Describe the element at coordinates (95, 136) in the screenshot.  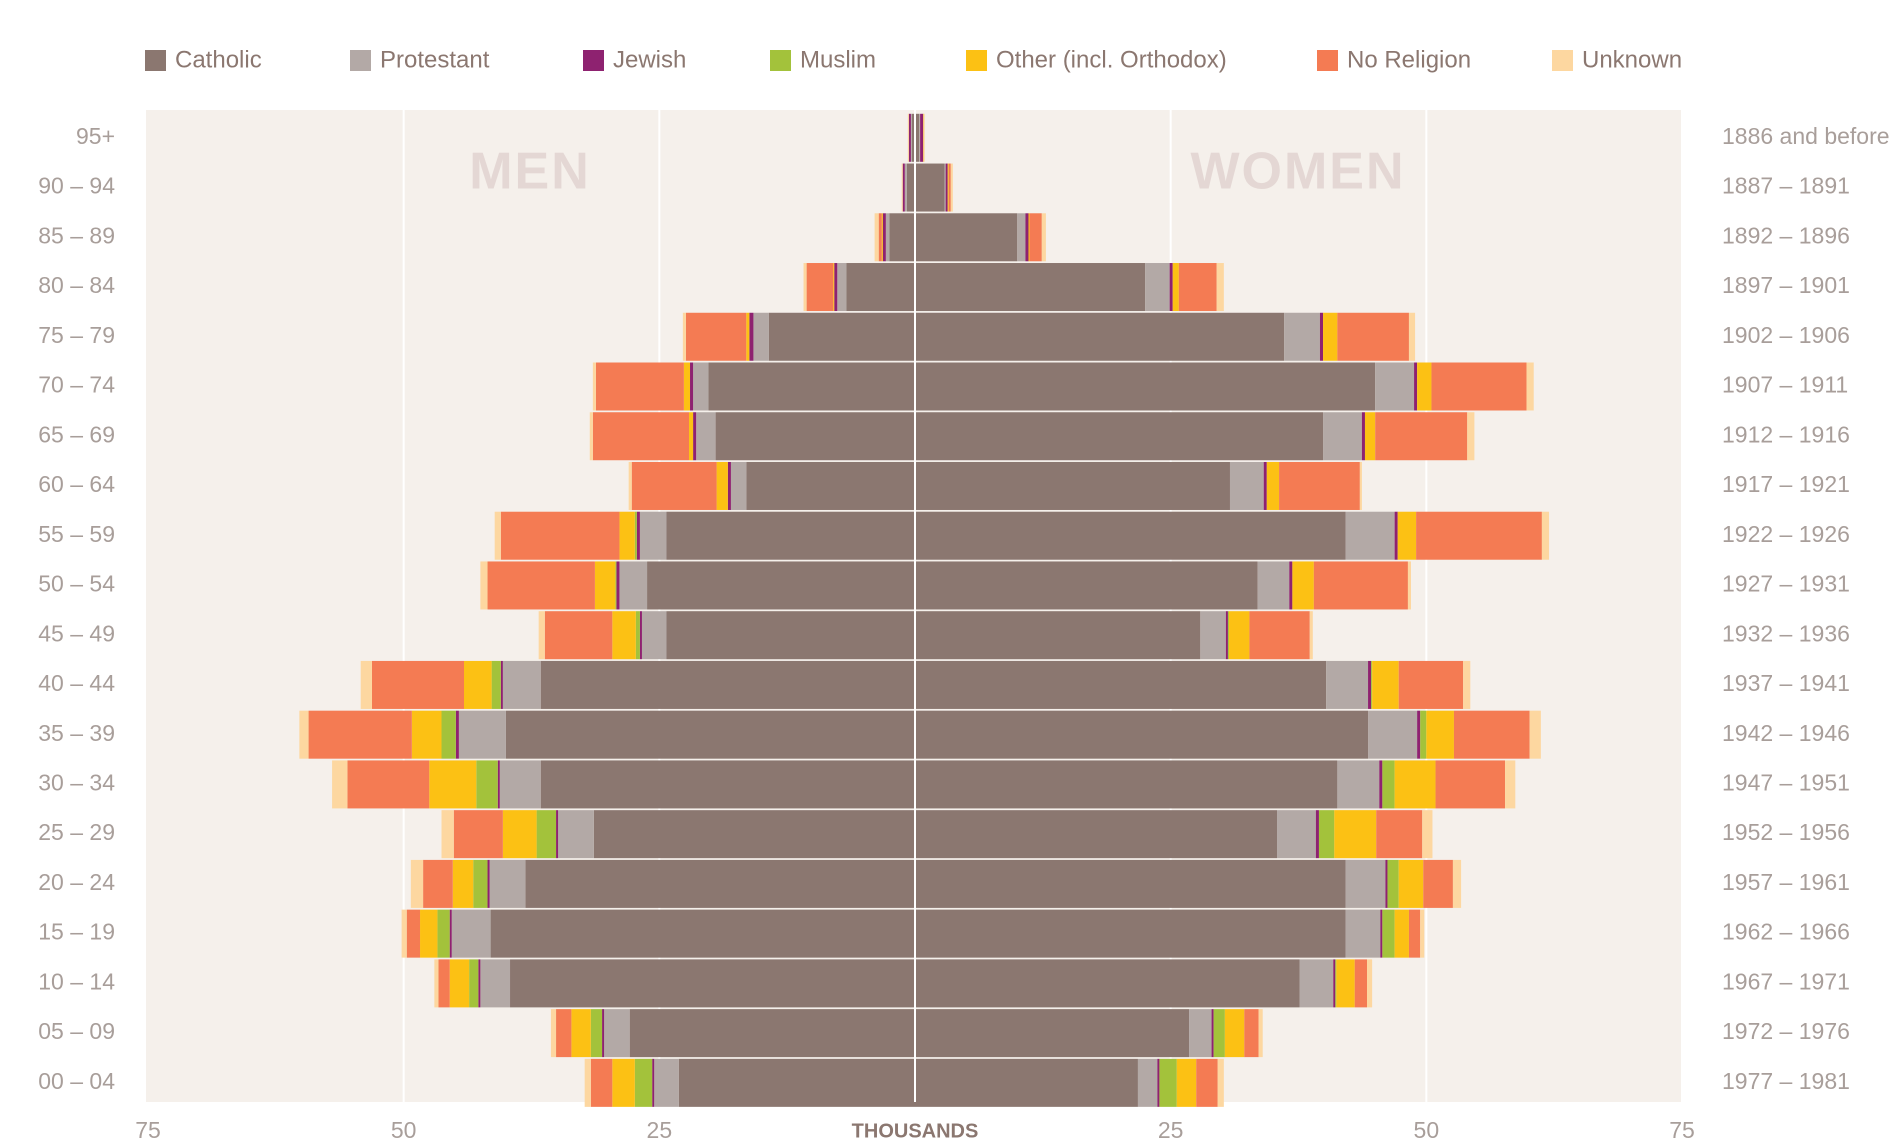
I see `age-label: 95+` at that location.